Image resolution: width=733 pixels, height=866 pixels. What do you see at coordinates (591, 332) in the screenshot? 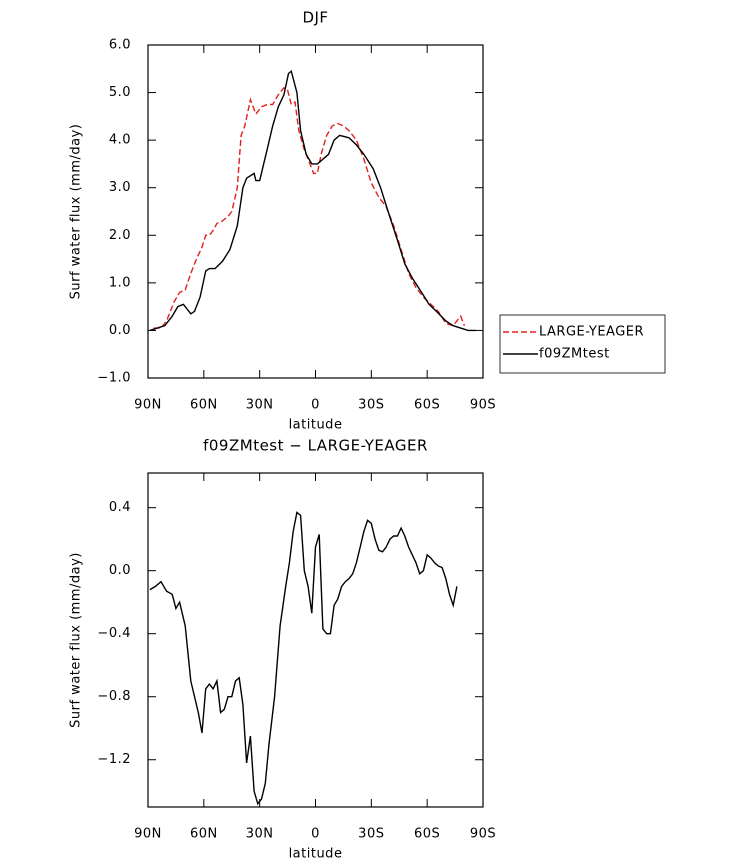
I see `legend-label: LARGE-YEAGER` at bounding box center [591, 332].